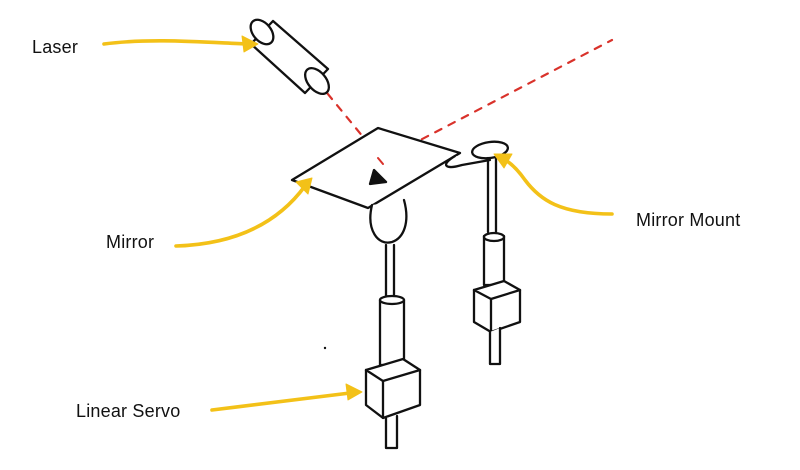 The image size is (800, 470). Describe the element at coordinates (55, 47) in the screenshot. I see `label-laser: Laser` at that location.